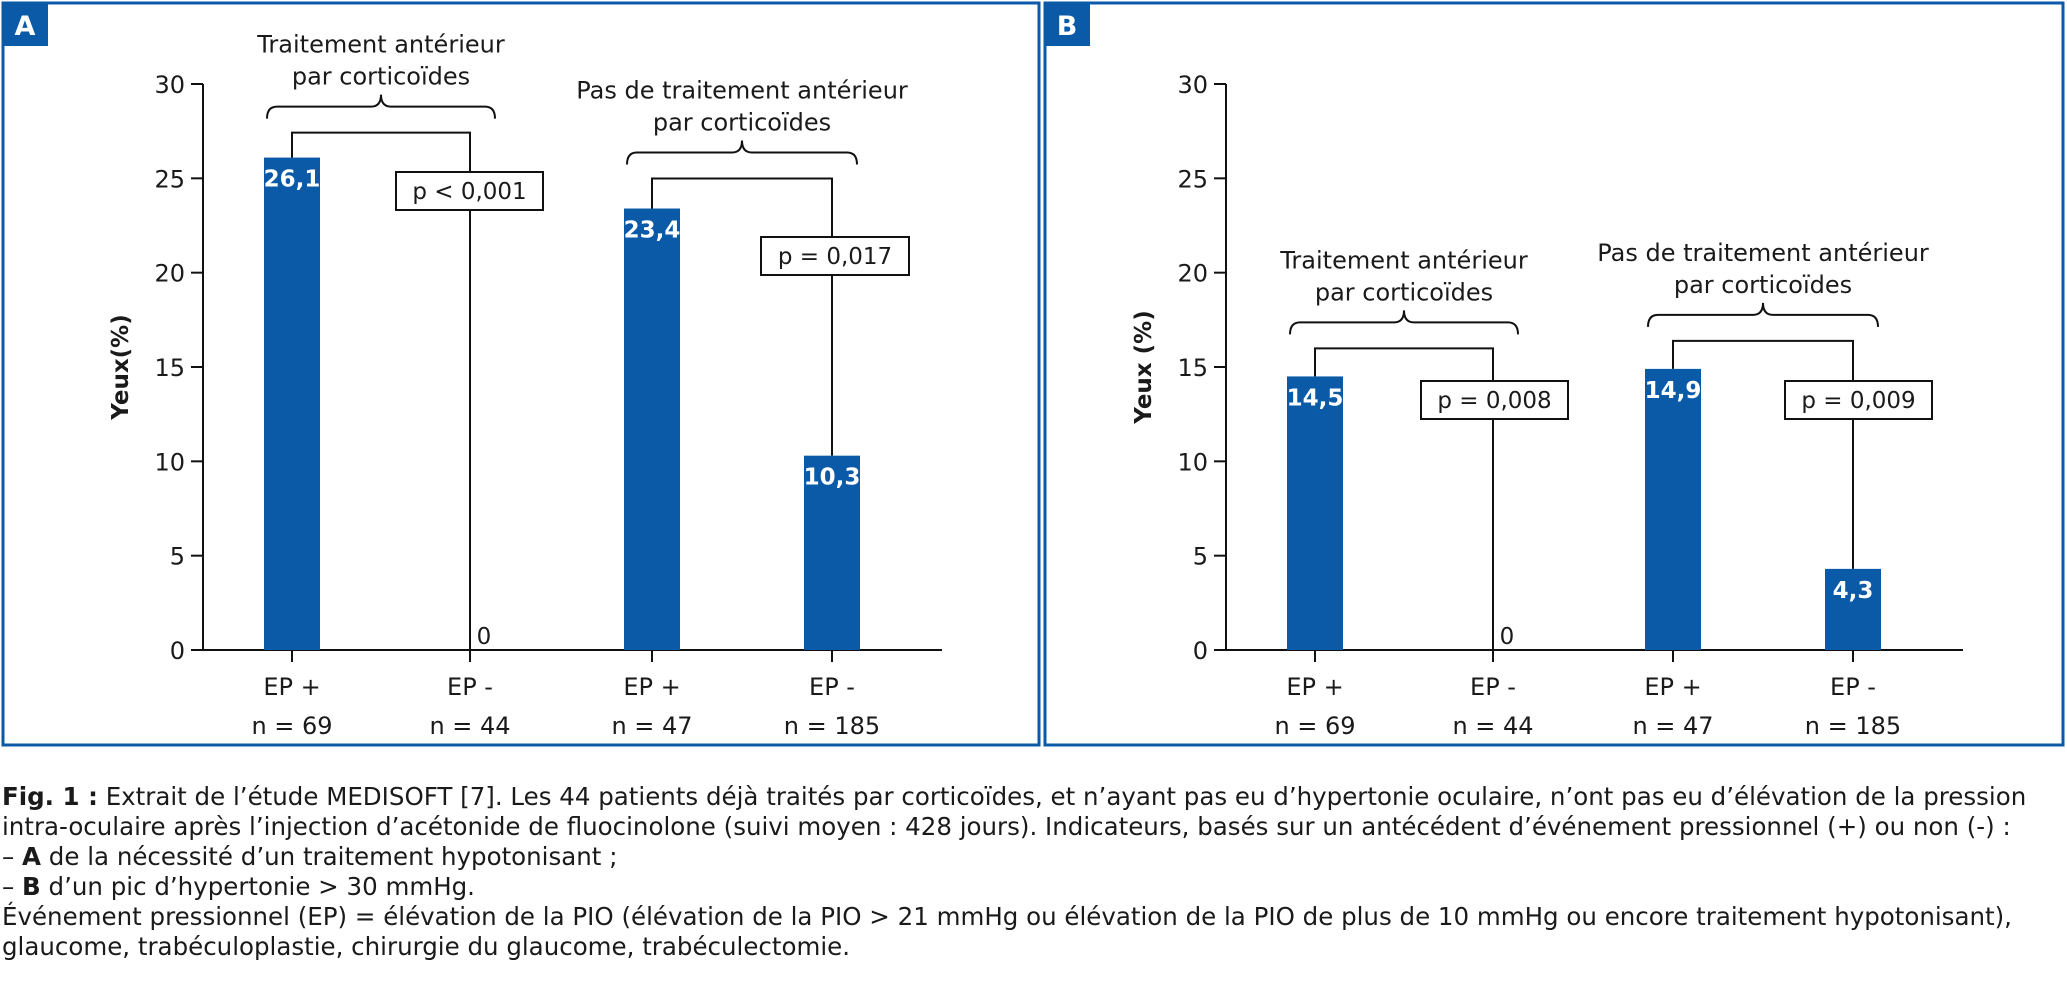 The image size is (2067, 992). Describe the element at coordinates (652, 231) in the screenshot. I see `bar-value-label: 23,4` at that location.